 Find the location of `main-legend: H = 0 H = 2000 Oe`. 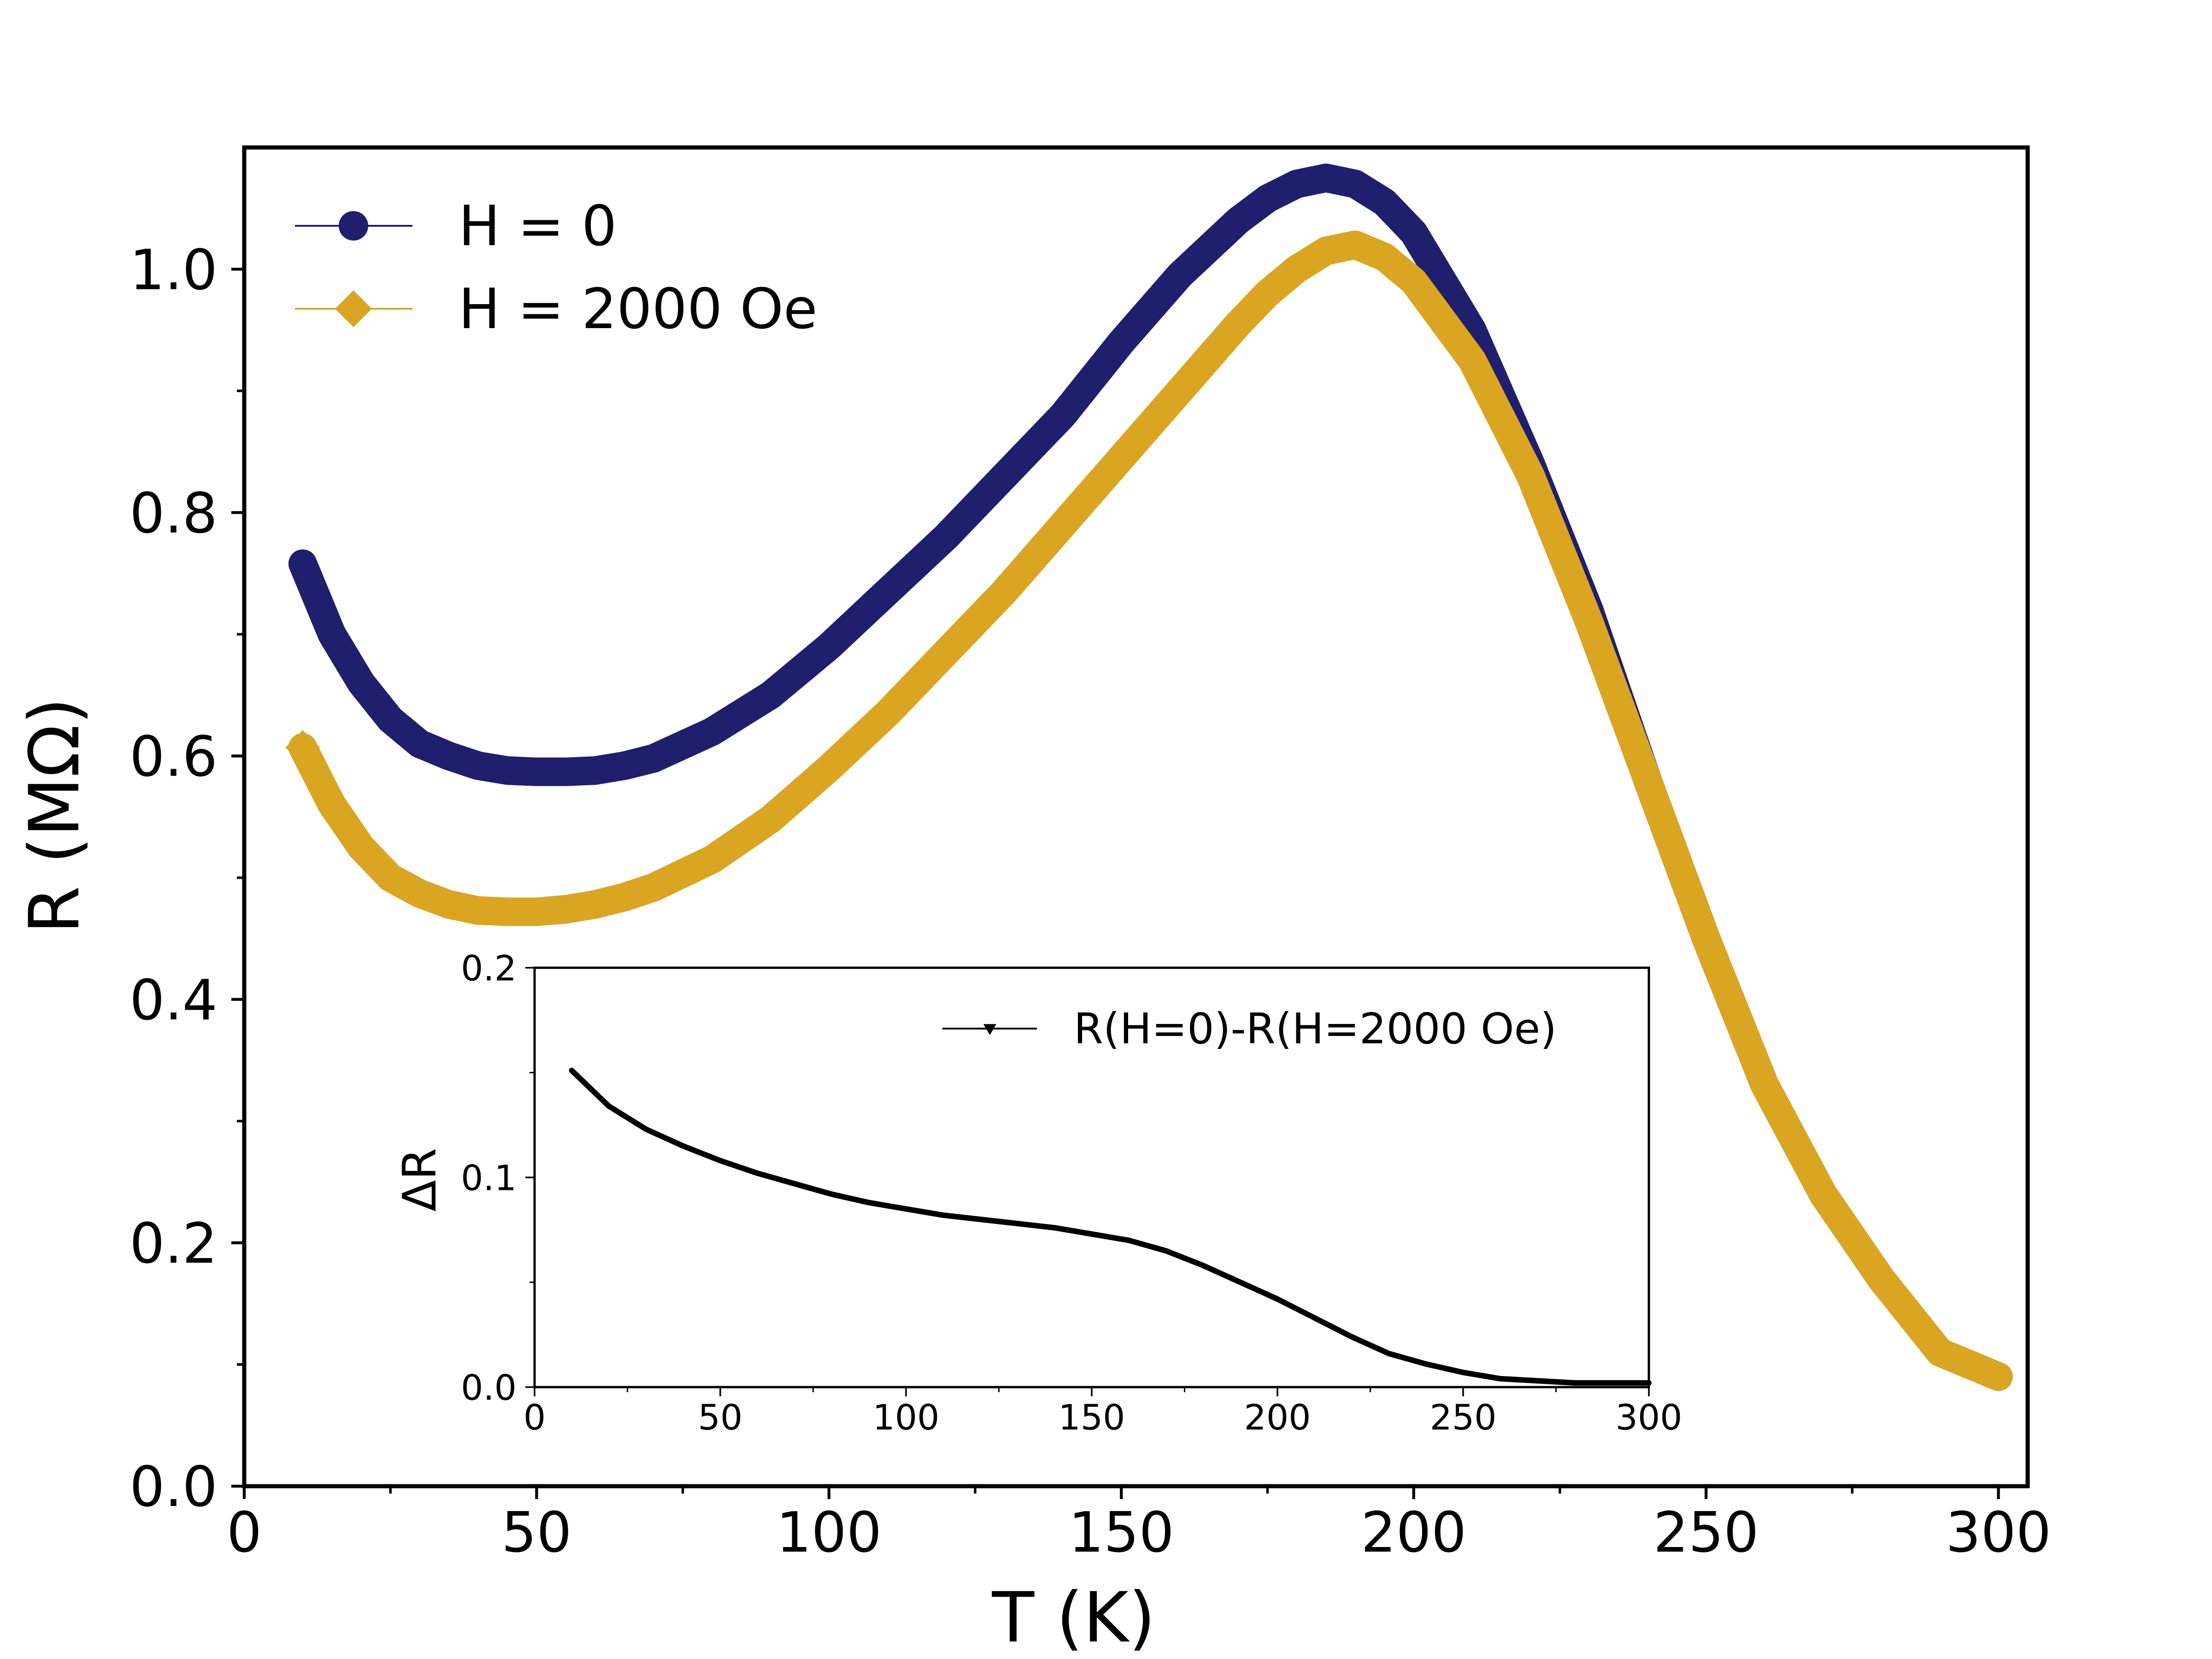

main-legend: H = 0 H = 2000 Oe is located at coordinates (556, 267).